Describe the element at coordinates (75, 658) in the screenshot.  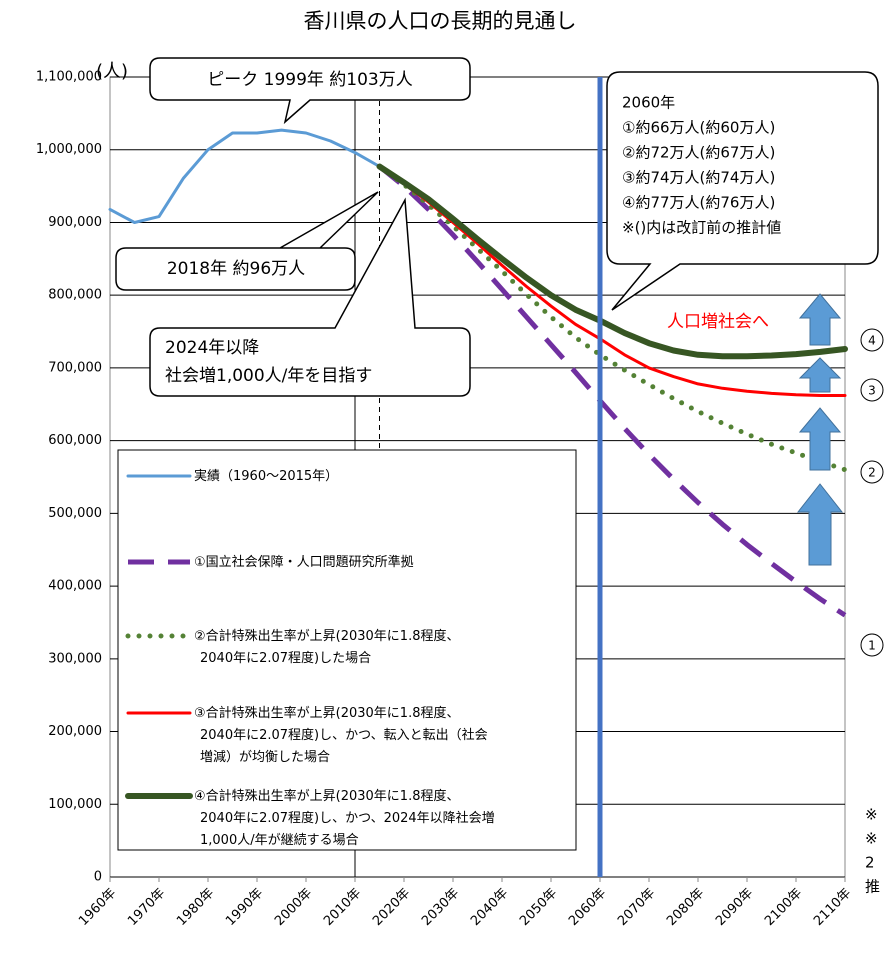
I see `y-tick-label: 300,000` at that location.